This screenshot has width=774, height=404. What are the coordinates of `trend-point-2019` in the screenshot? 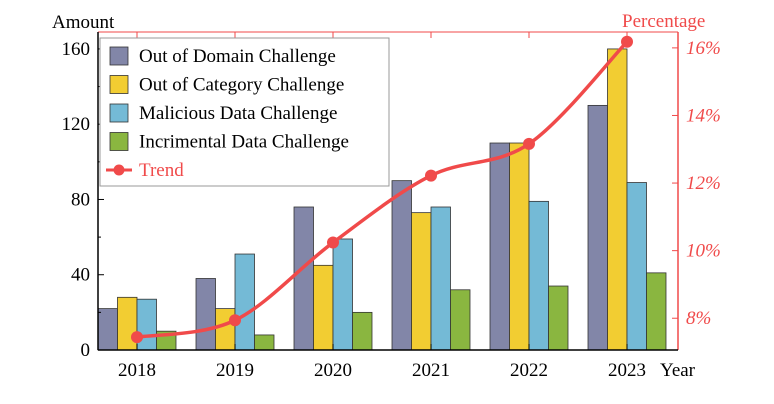 It's located at (235, 320).